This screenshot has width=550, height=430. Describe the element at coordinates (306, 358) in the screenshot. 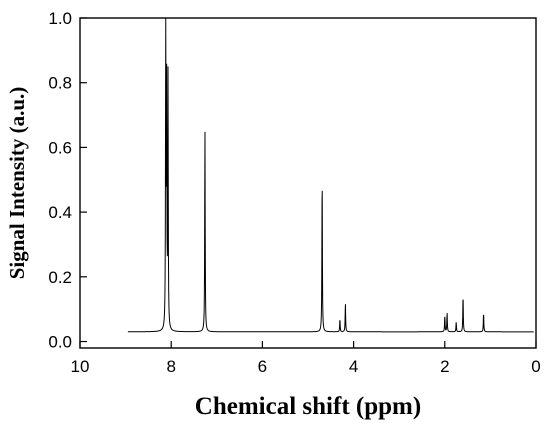

I see `x-axis-ticks: 10 8 6 4 2 0` at that location.